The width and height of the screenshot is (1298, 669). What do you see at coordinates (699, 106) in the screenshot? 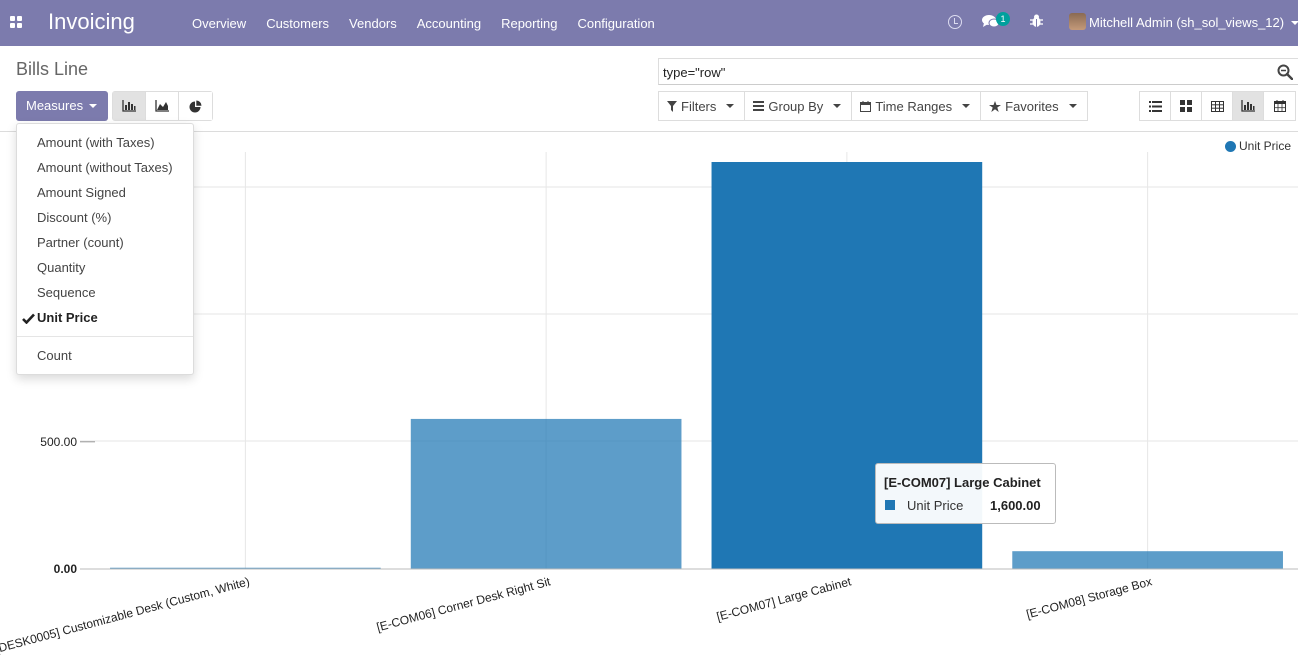
I see `filters-label: Filters` at bounding box center [699, 106].